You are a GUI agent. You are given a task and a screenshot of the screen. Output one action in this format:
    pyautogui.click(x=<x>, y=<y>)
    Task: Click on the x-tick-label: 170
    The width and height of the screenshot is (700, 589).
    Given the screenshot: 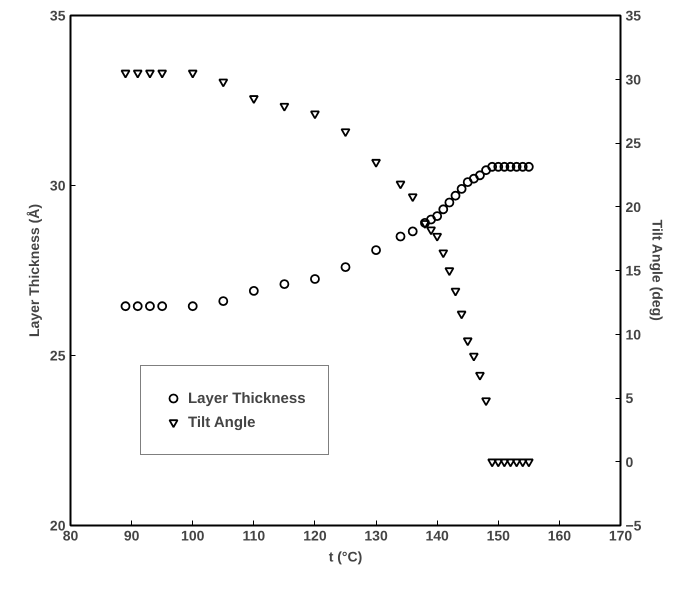 What is the action you would take?
    pyautogui.click(x=620, y=536)
    